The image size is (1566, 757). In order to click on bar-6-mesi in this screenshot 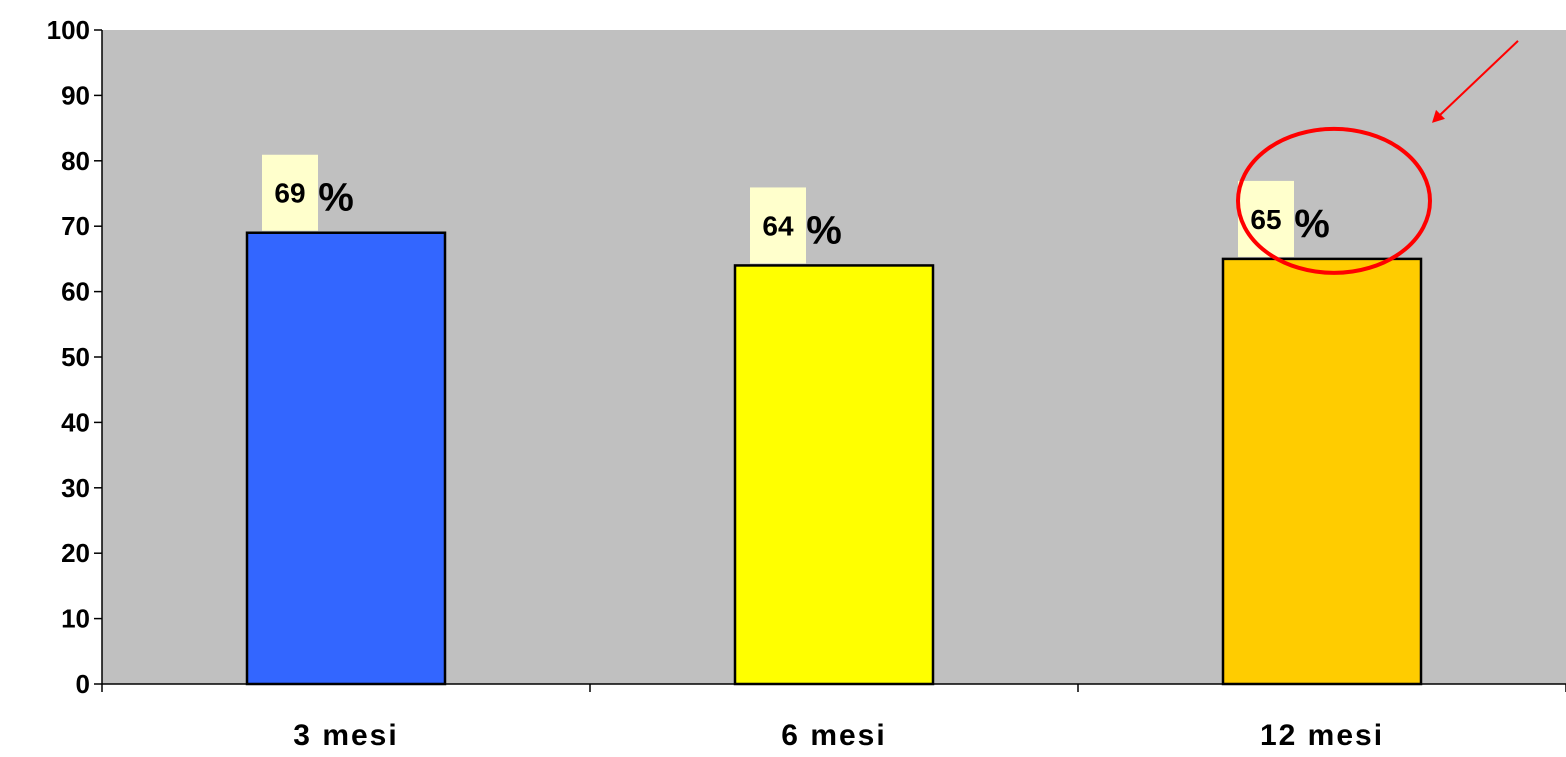, I will do `click(834, 475)`.